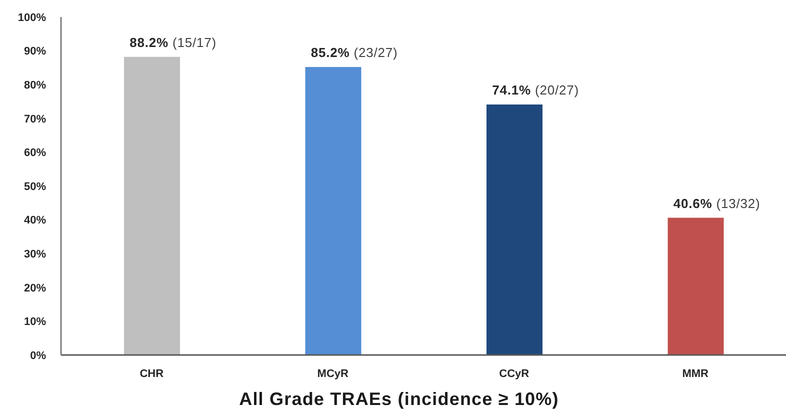 Image resolution: width=786 pixels, height=413 pixels. Describe the element at coordinates (354, 52) in the screenshot. I see `data-label: 85.2% (23/27)` at that location.